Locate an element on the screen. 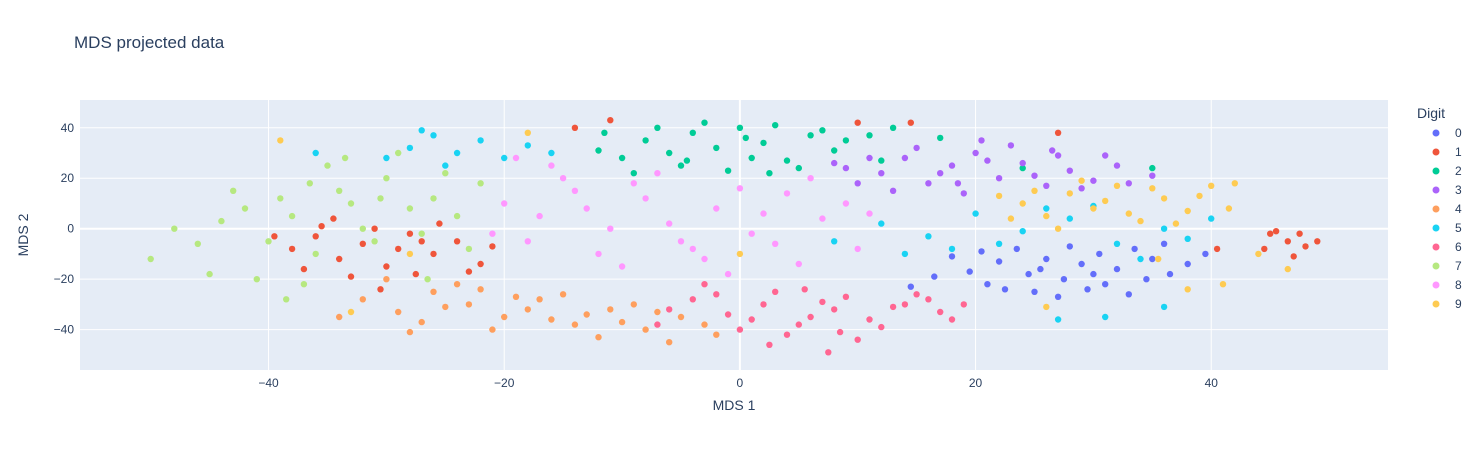 This screenshot has width=1480, height=455. x-tick-label: 0 is located at coordinates (740, 383).